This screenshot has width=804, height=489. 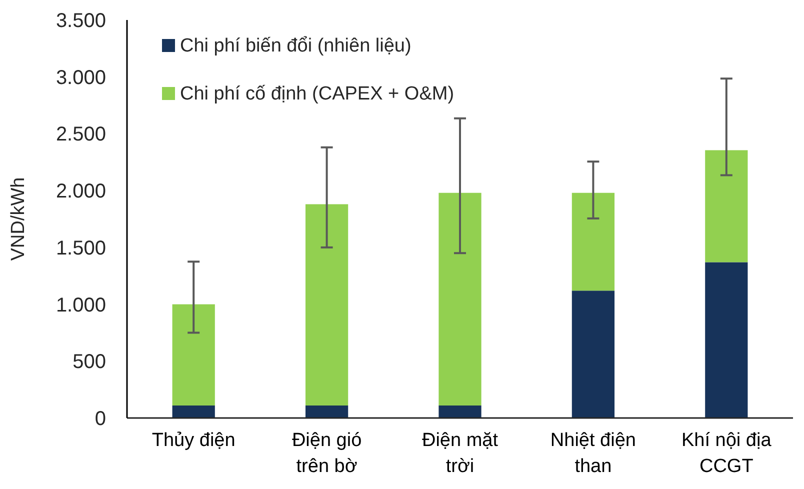 I want to click on y-tick-label: 3.000, so click(x=81, y=77).